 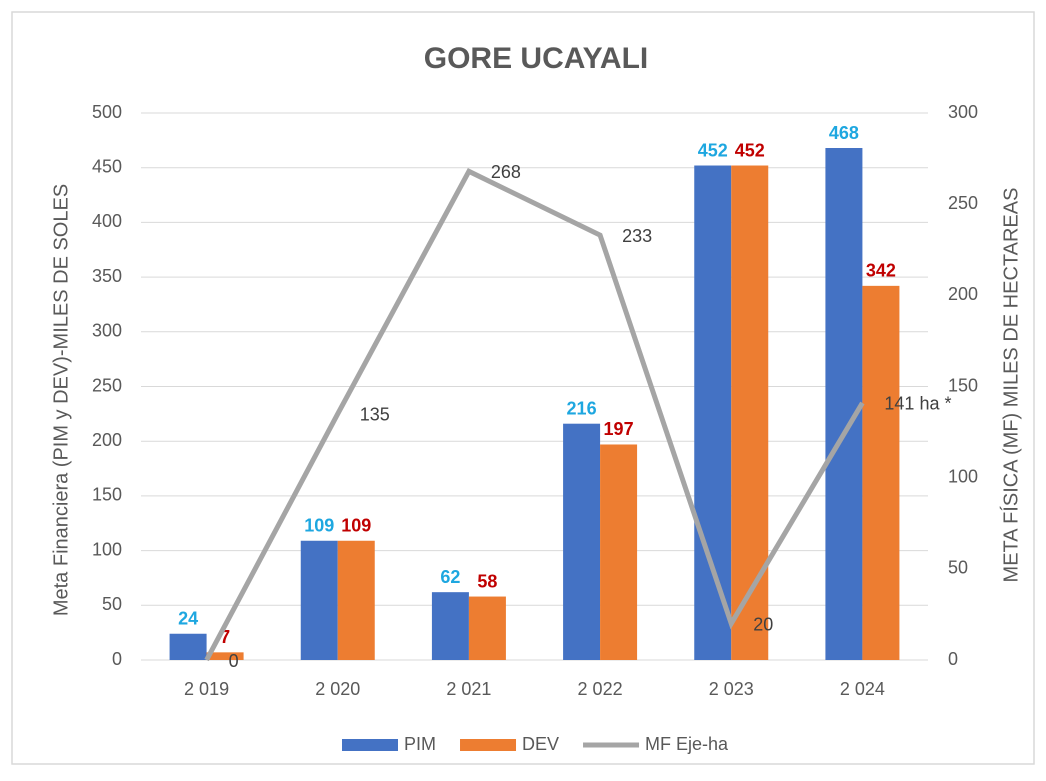 I want to click on y2-tick-label: 150, so click(x=963, y=385).